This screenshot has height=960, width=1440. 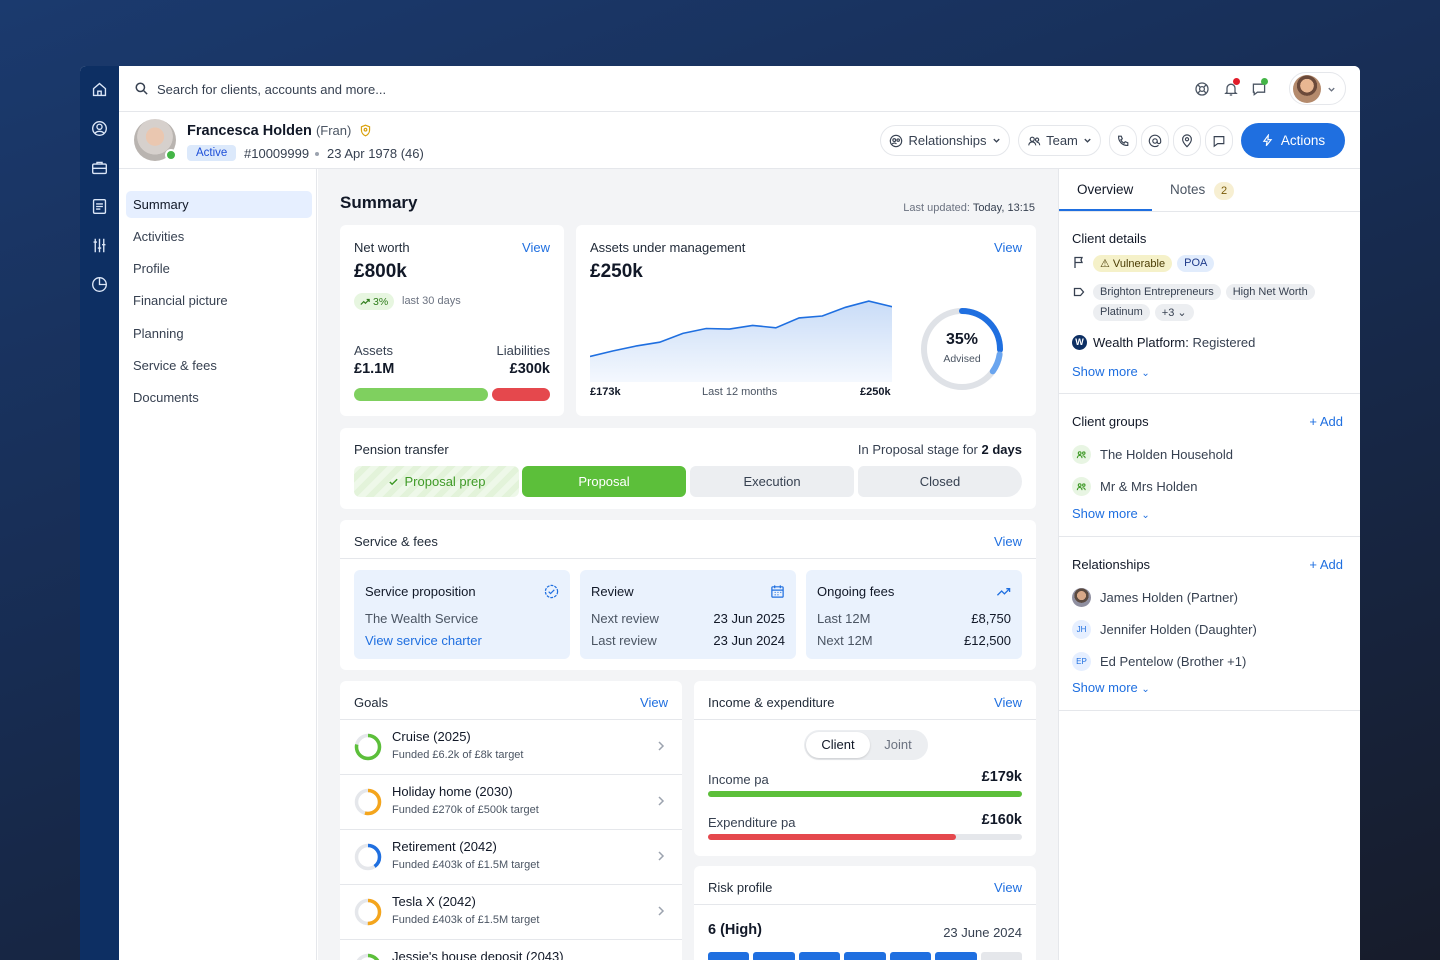 I want to click on tab-overview: Overview, so click(x=1105, y=189).